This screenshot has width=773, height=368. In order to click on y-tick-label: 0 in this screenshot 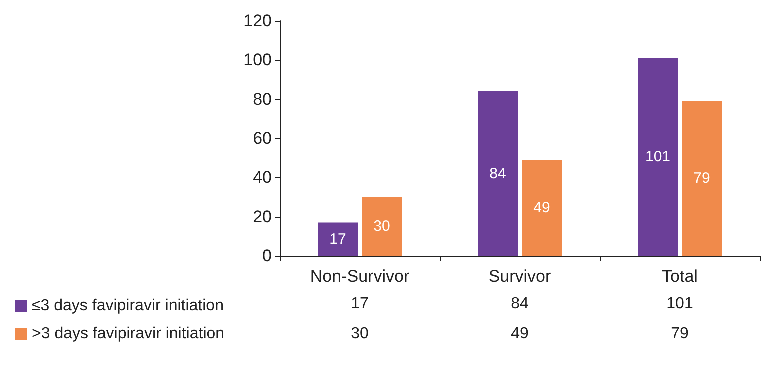, I will do `click(267, 256)`.